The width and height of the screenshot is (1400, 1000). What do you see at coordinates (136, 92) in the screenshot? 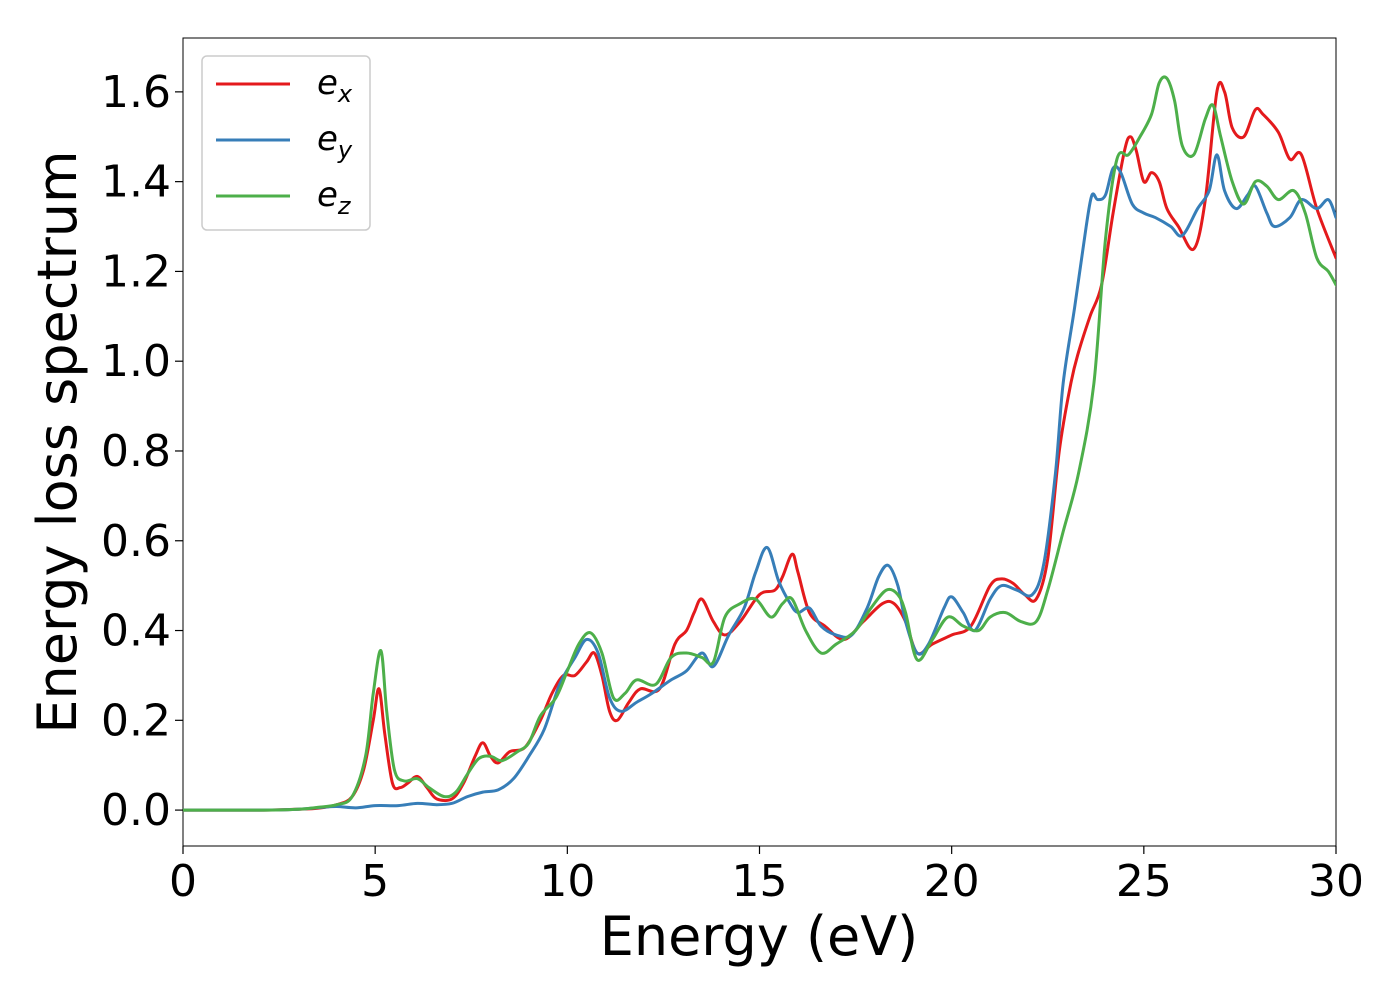
I see `y-tick-label: 1.6` at bounding box center [136, 92].